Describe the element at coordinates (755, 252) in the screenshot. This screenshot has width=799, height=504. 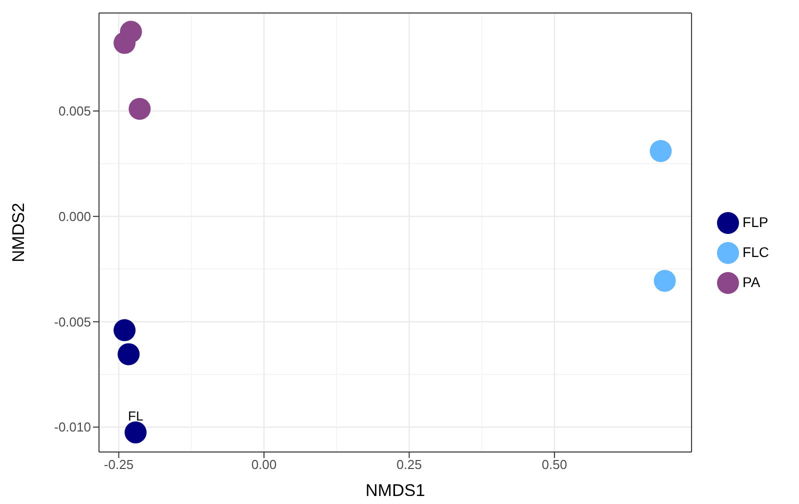
I see `legend-label: FLC` at that location.